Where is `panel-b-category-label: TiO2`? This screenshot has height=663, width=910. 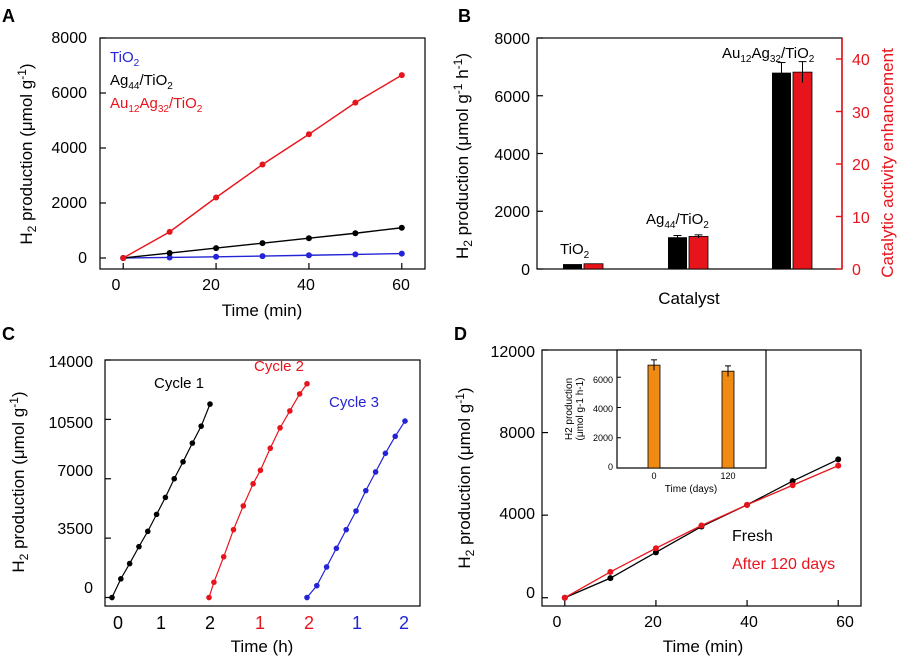
panel-b-category-label: TiO2 is located at coordinates (575, 251).